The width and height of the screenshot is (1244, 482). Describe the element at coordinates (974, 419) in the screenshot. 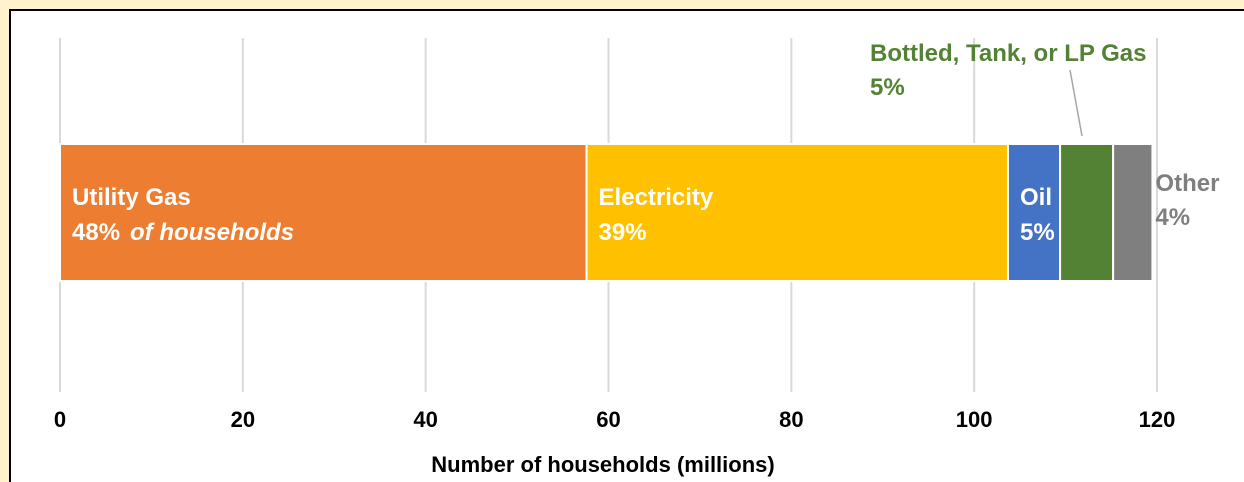

I see `x-tick-label-100: 100` at that location.